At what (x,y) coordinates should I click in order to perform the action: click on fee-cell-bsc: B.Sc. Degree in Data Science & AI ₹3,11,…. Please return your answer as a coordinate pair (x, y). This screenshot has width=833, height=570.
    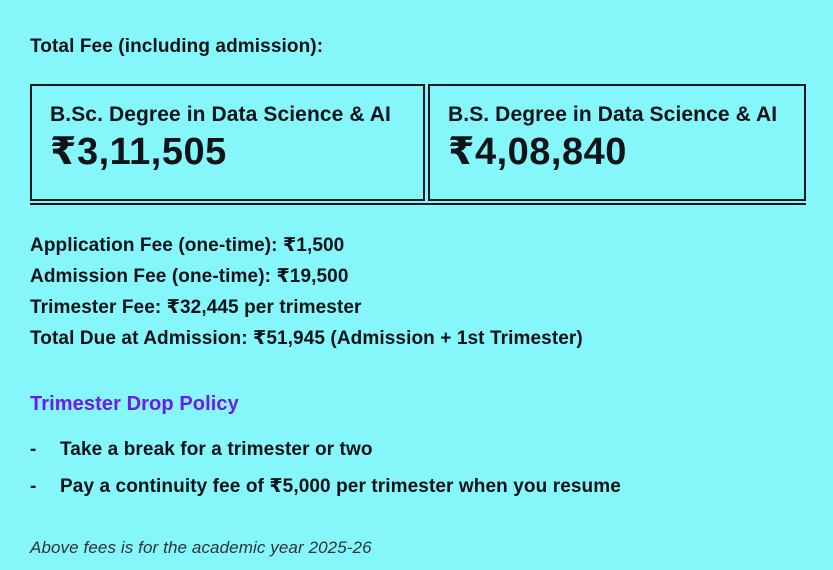
    Looking at the image, I should click on (227, 142).